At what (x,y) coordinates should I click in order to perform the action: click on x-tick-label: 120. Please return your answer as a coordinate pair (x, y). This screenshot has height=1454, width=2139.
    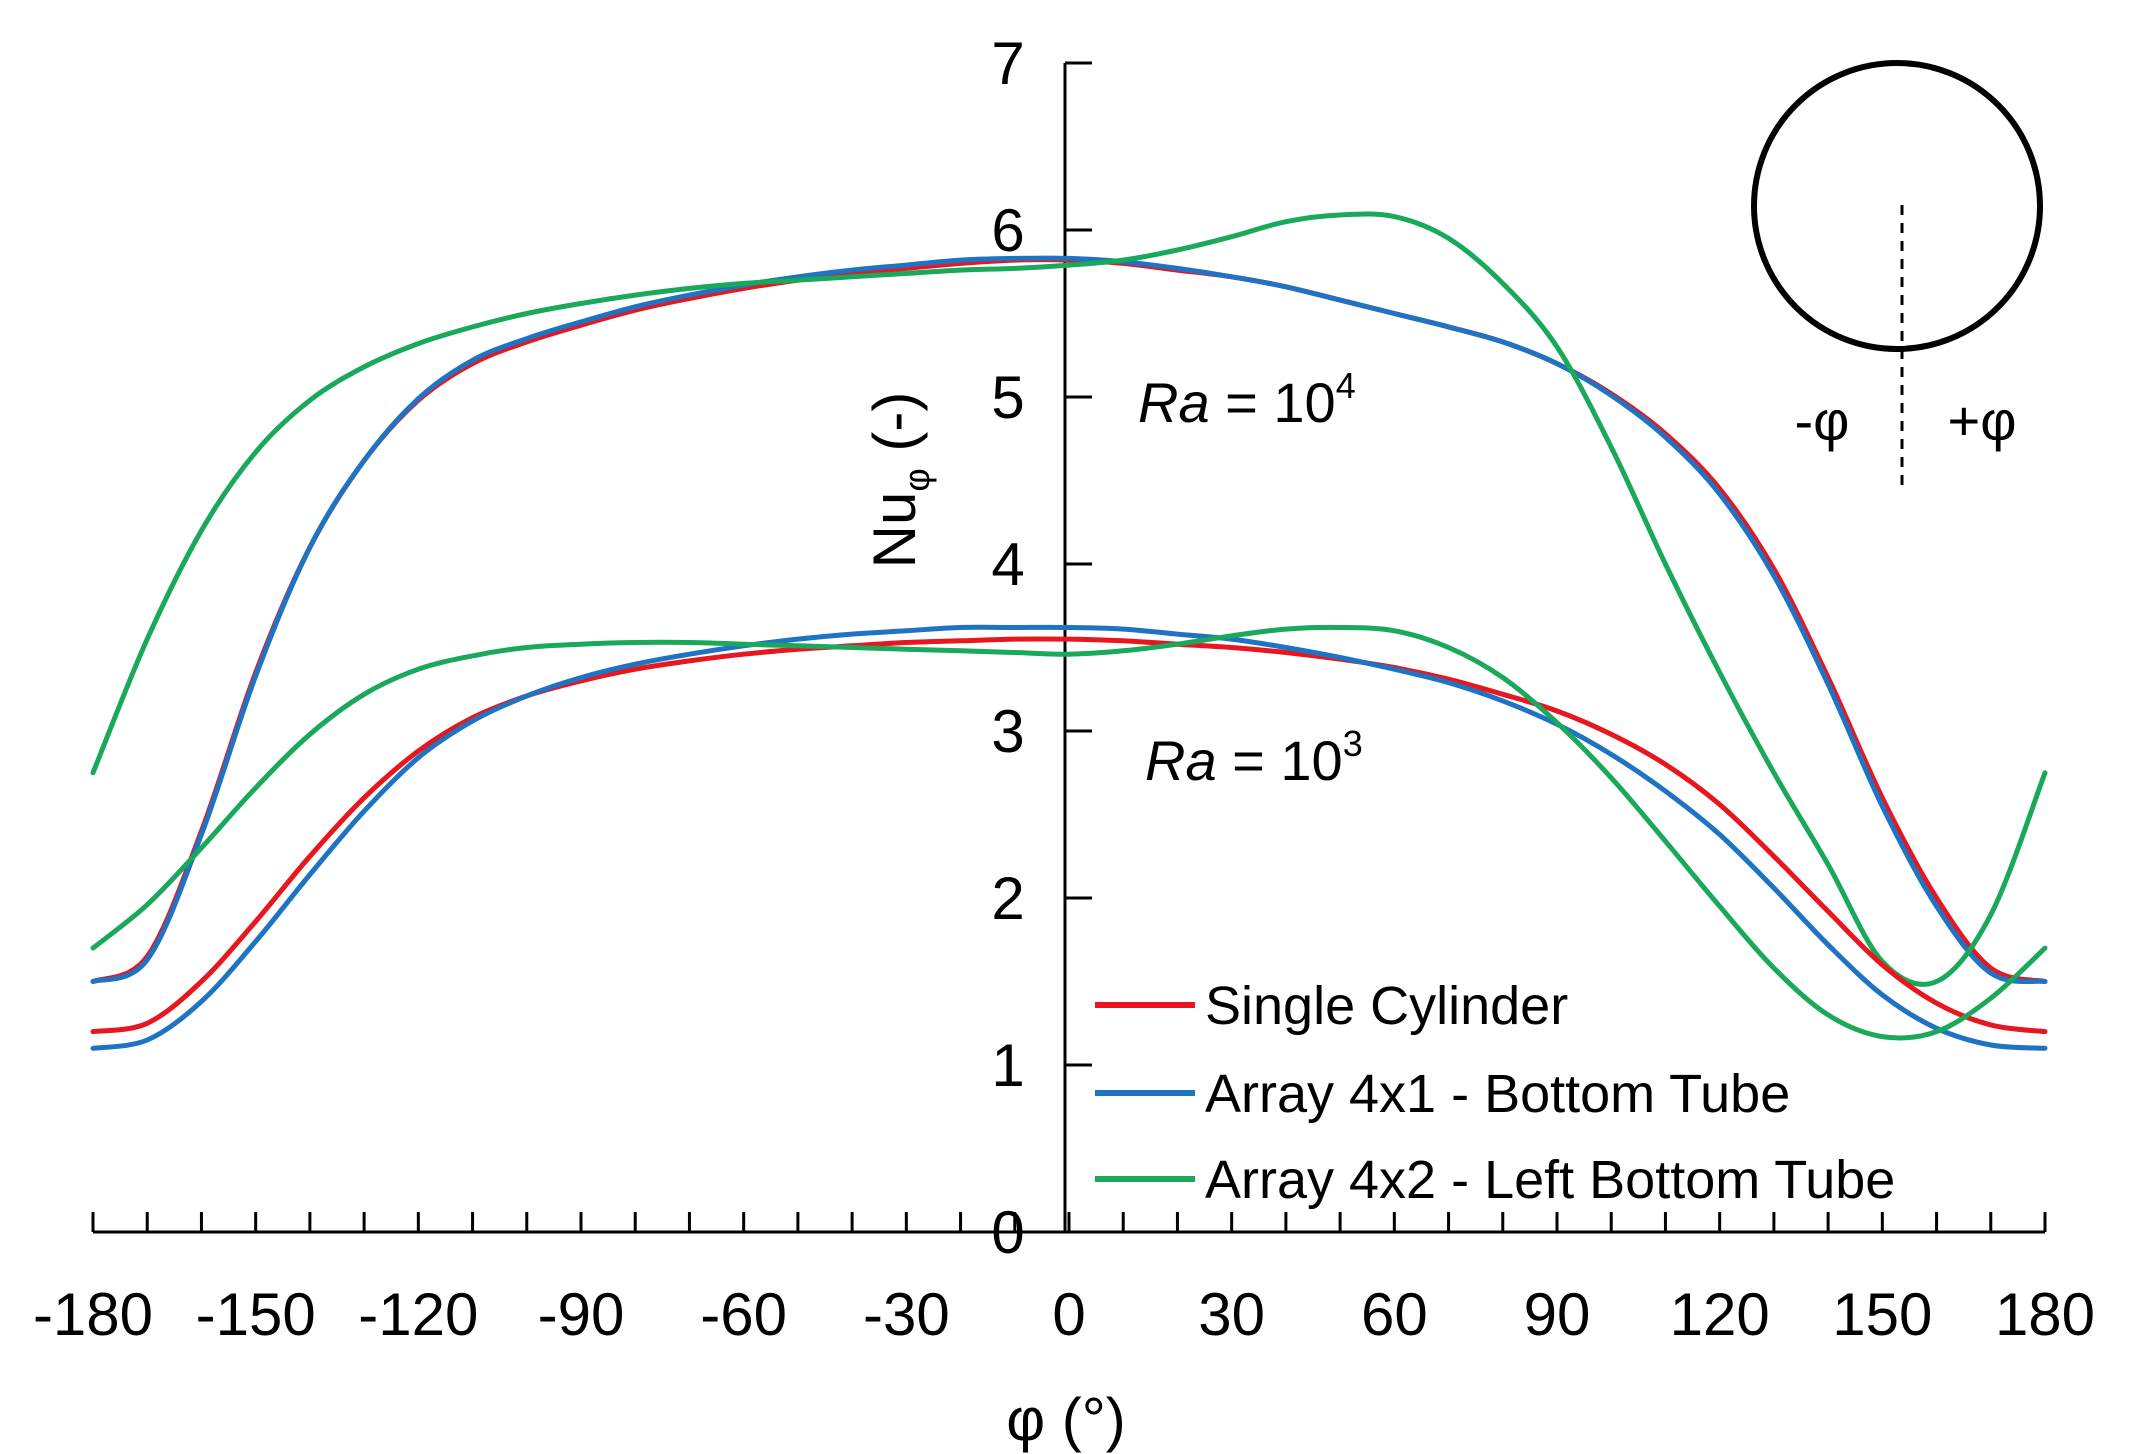
    Looking at the image, I should click on (1720, 1314).